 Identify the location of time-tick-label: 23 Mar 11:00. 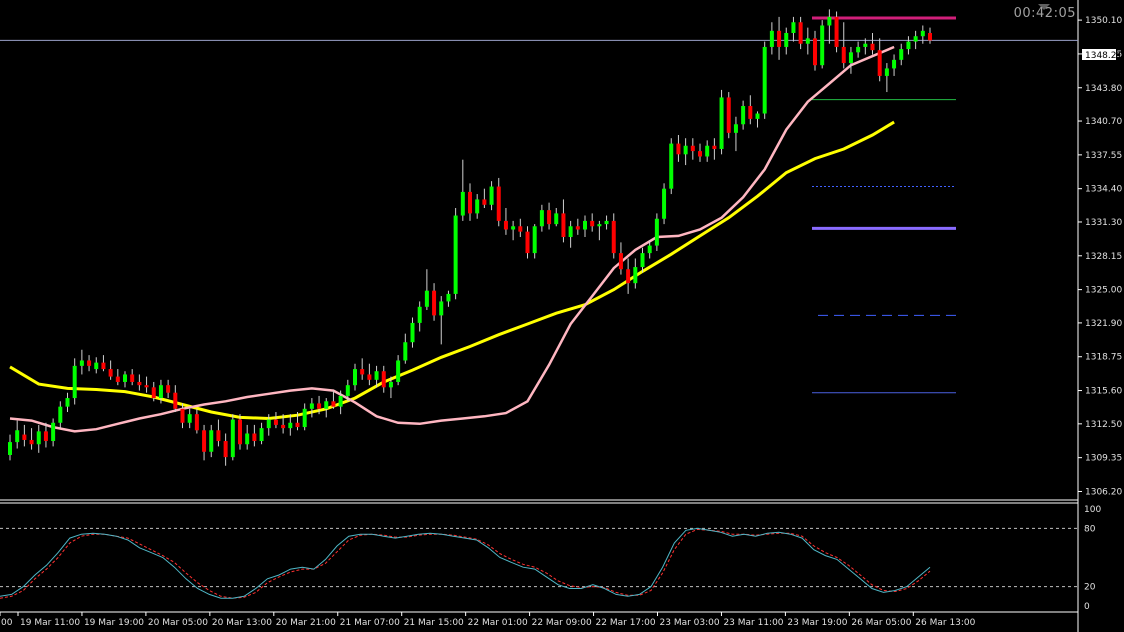
(753, 623).